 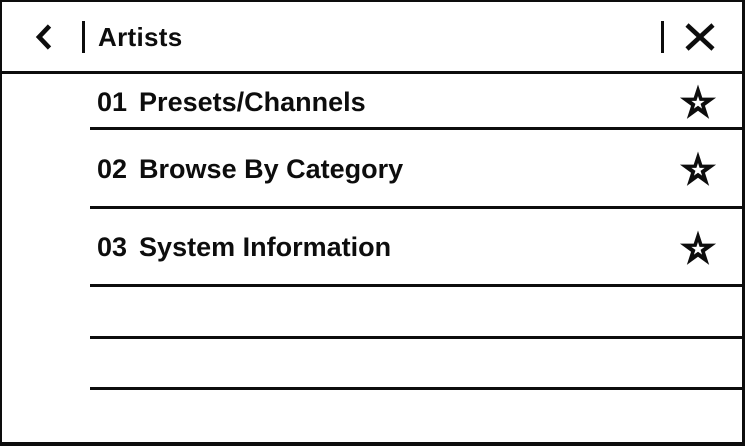 What do you see at coordinates (372, 102) in the screenshot?
I see `list-item: 01 Presets/Channels` at bounding box center [372, 102].